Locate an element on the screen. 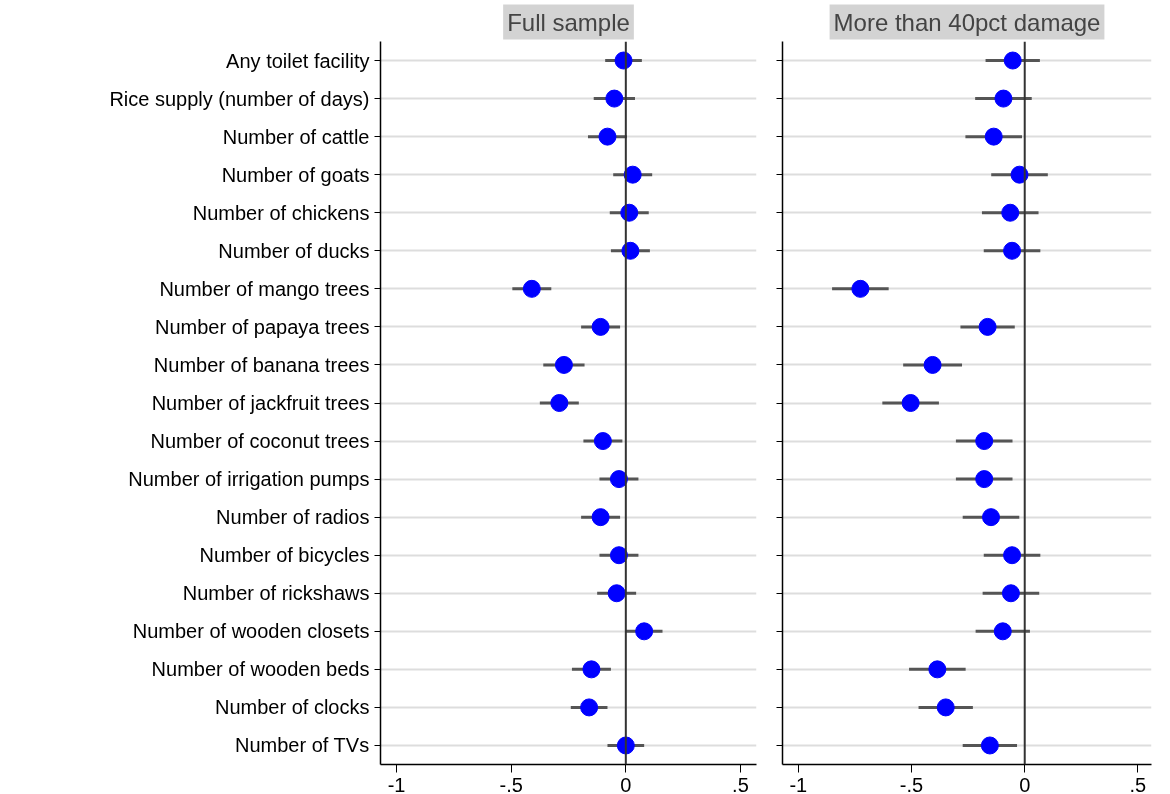 Image resolution: width=1170 pixels, height=794 pixels. y-tick-label: Any toilet facility is located at coordinates (298, 60).